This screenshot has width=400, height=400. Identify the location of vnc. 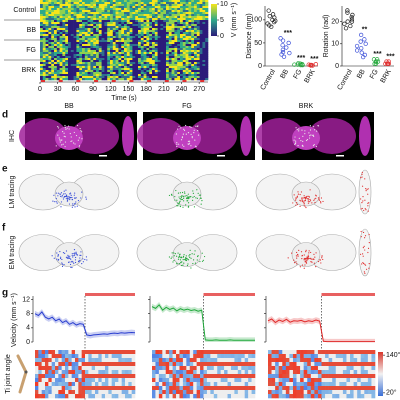
(365, 136).